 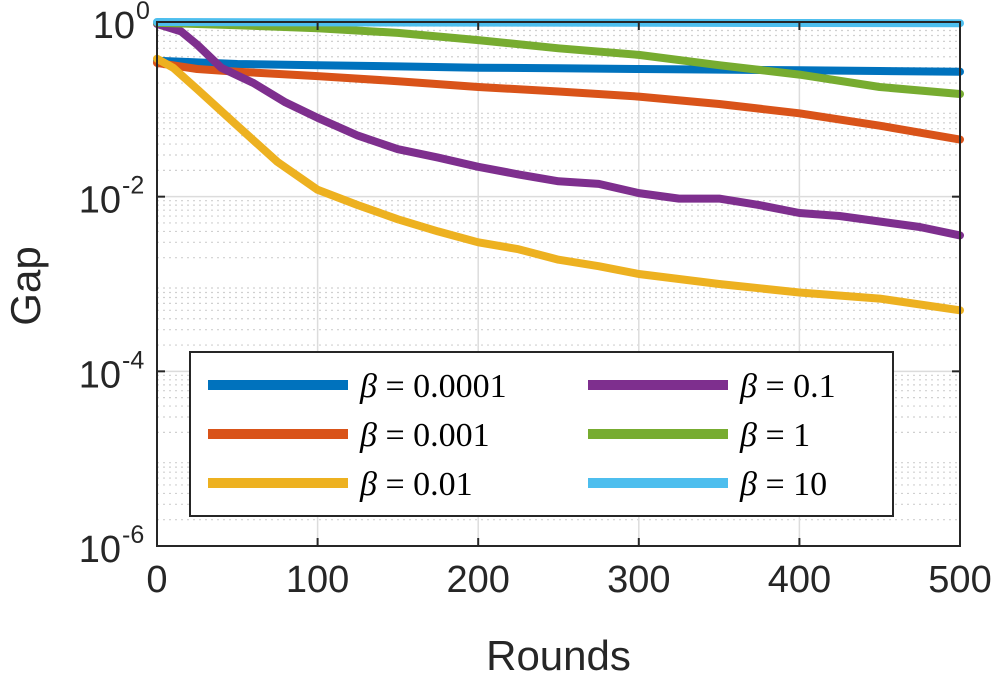 I want to click on x-axis-tick-labels: 0 100 200 300 400 500, so click(x=568, y=580).